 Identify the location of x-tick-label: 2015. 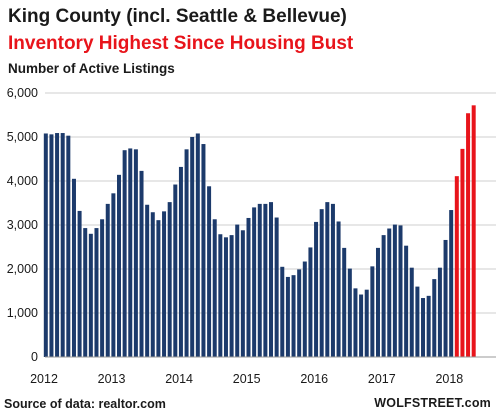
(247, 379).